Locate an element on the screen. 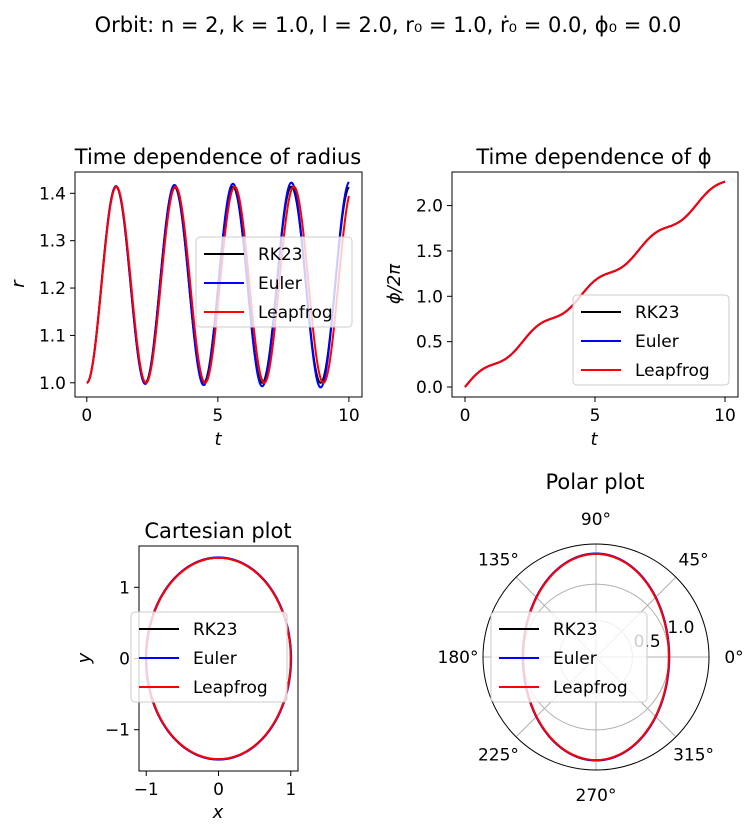 The width and height of the screenshot is (748, 834). phi-chart-legend is located at coordinates (651, 340).